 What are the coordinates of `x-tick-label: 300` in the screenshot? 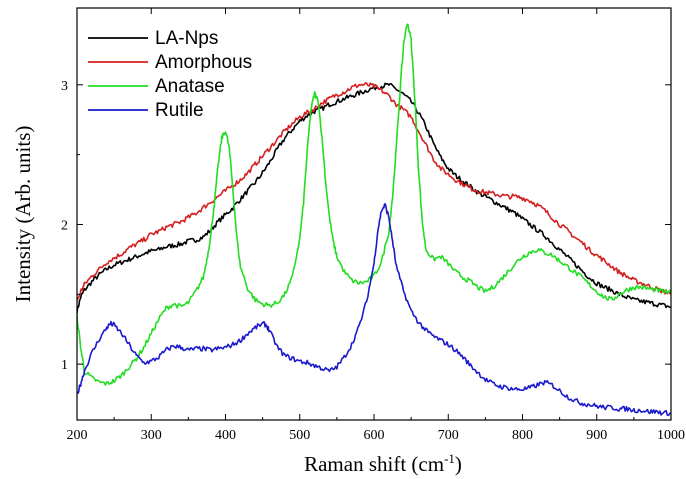 It's located at (151, 435).